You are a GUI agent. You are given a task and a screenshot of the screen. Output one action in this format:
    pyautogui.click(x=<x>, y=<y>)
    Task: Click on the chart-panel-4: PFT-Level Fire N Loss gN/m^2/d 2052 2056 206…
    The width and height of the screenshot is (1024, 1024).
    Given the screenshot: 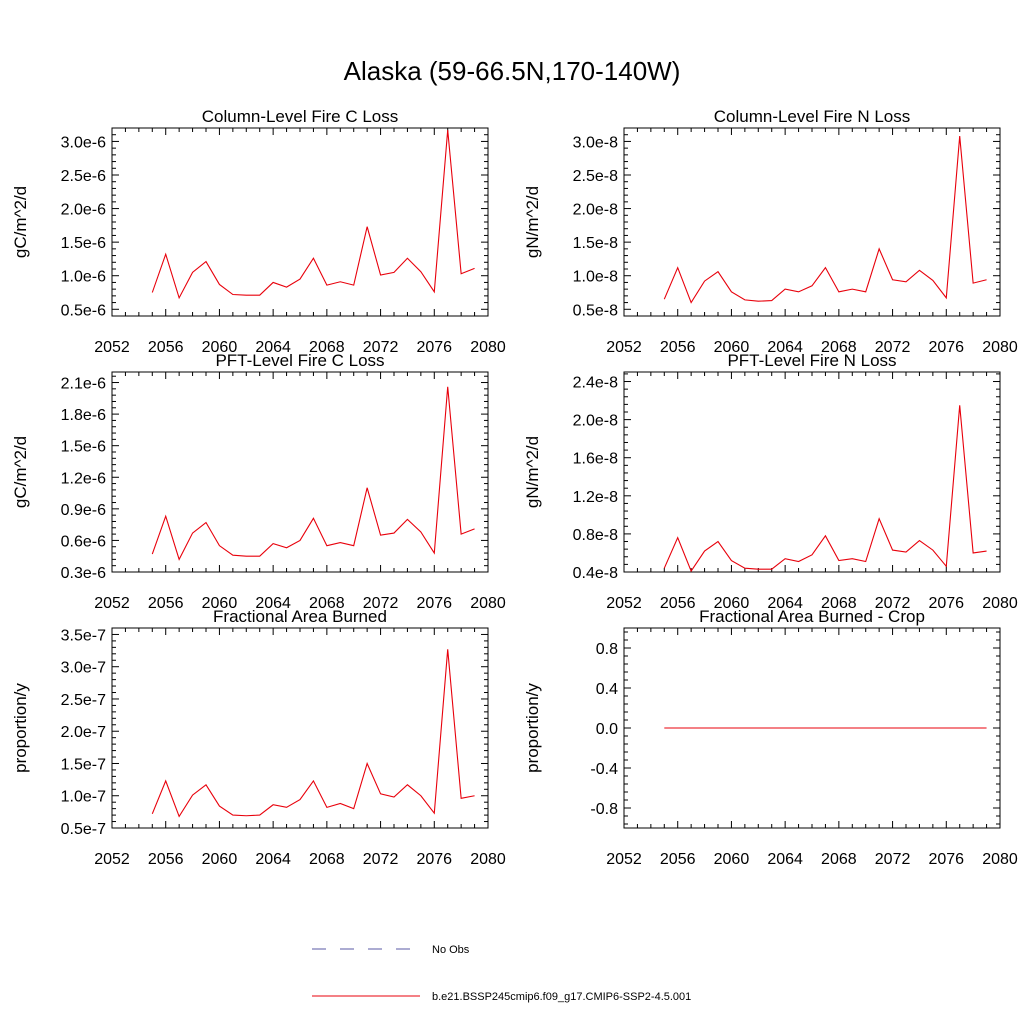 What is the action you would take?
    pyautogui.click(x=770, y=481)
    